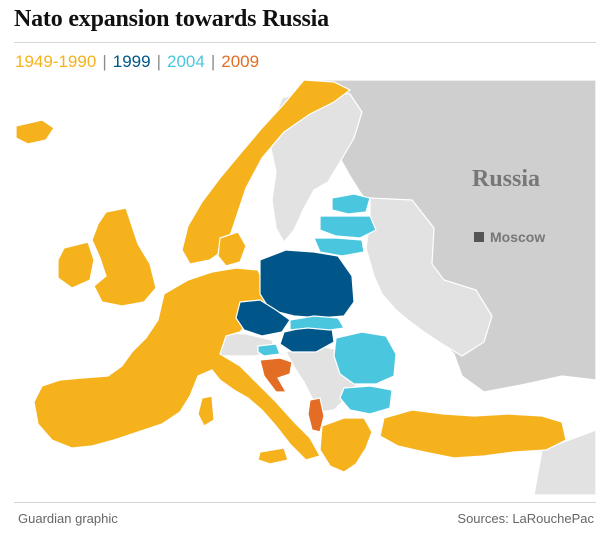  What do you see at coordinates (316, 165) in the screenshot?
I see `sweden-finland` at bounding box center [316, 165].